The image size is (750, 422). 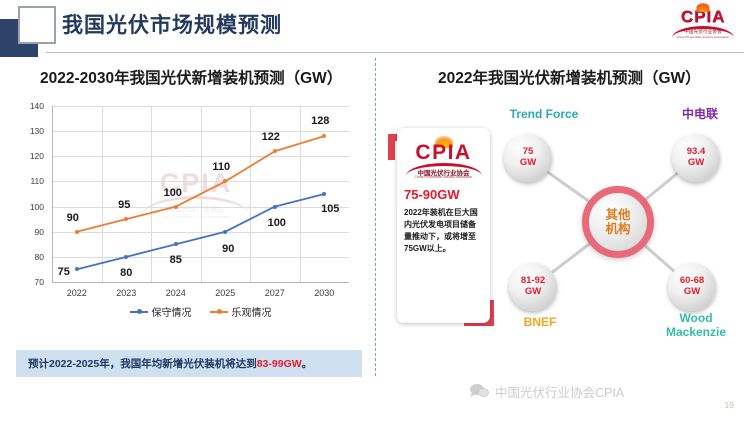 I want to click on diagram-node-label-wood-mackenzie: Wood Mackenzie, so click(x=696, y=325).